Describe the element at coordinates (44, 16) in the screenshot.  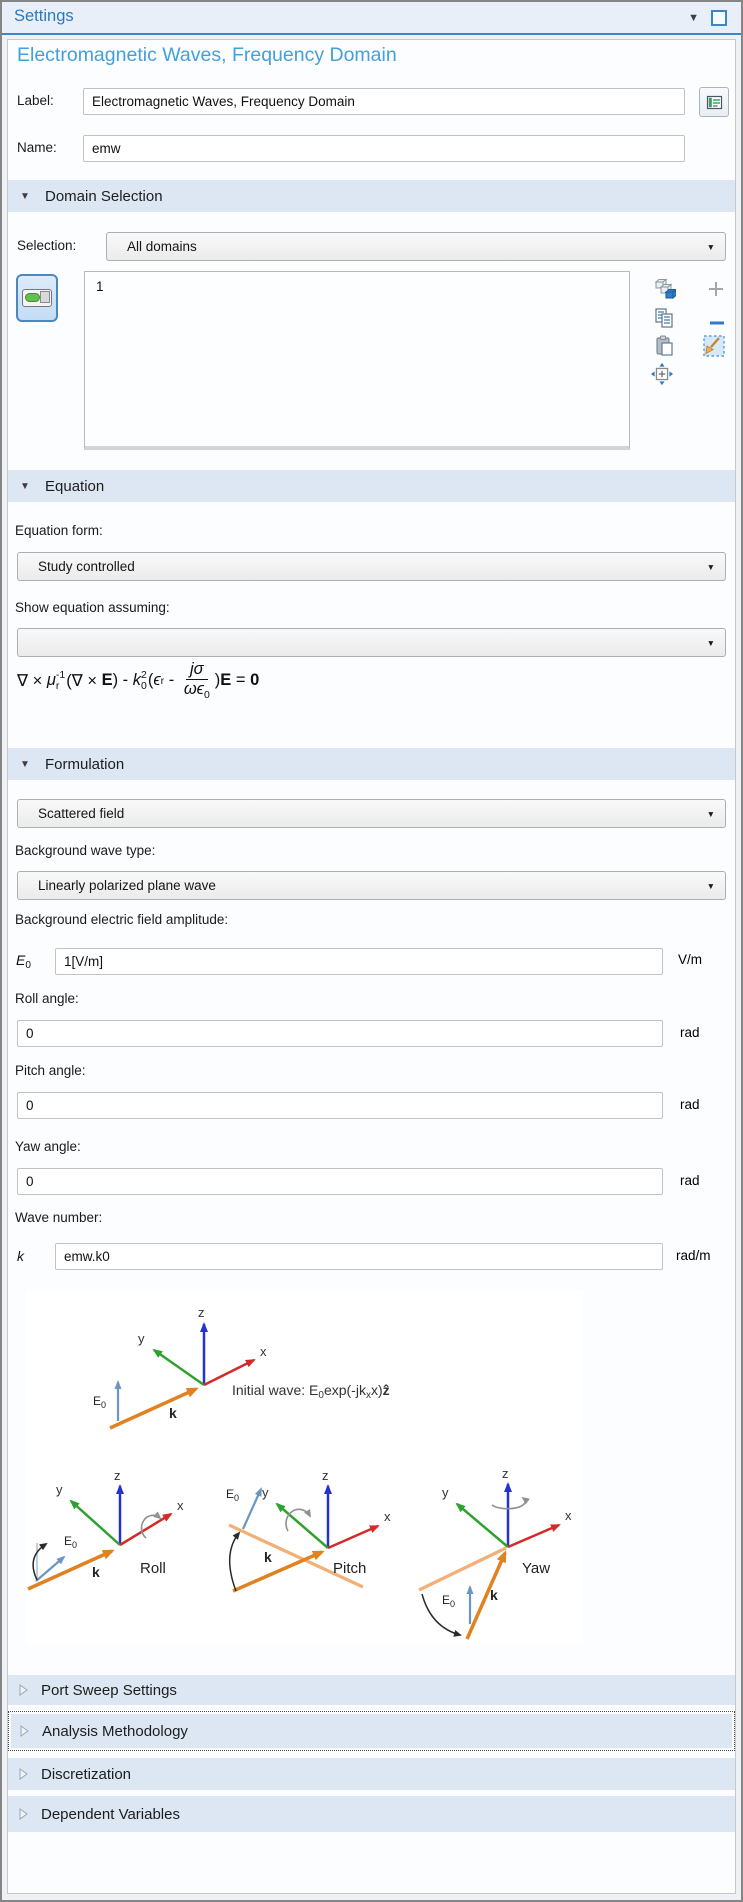
I see `settings-title: Settings` at that location.